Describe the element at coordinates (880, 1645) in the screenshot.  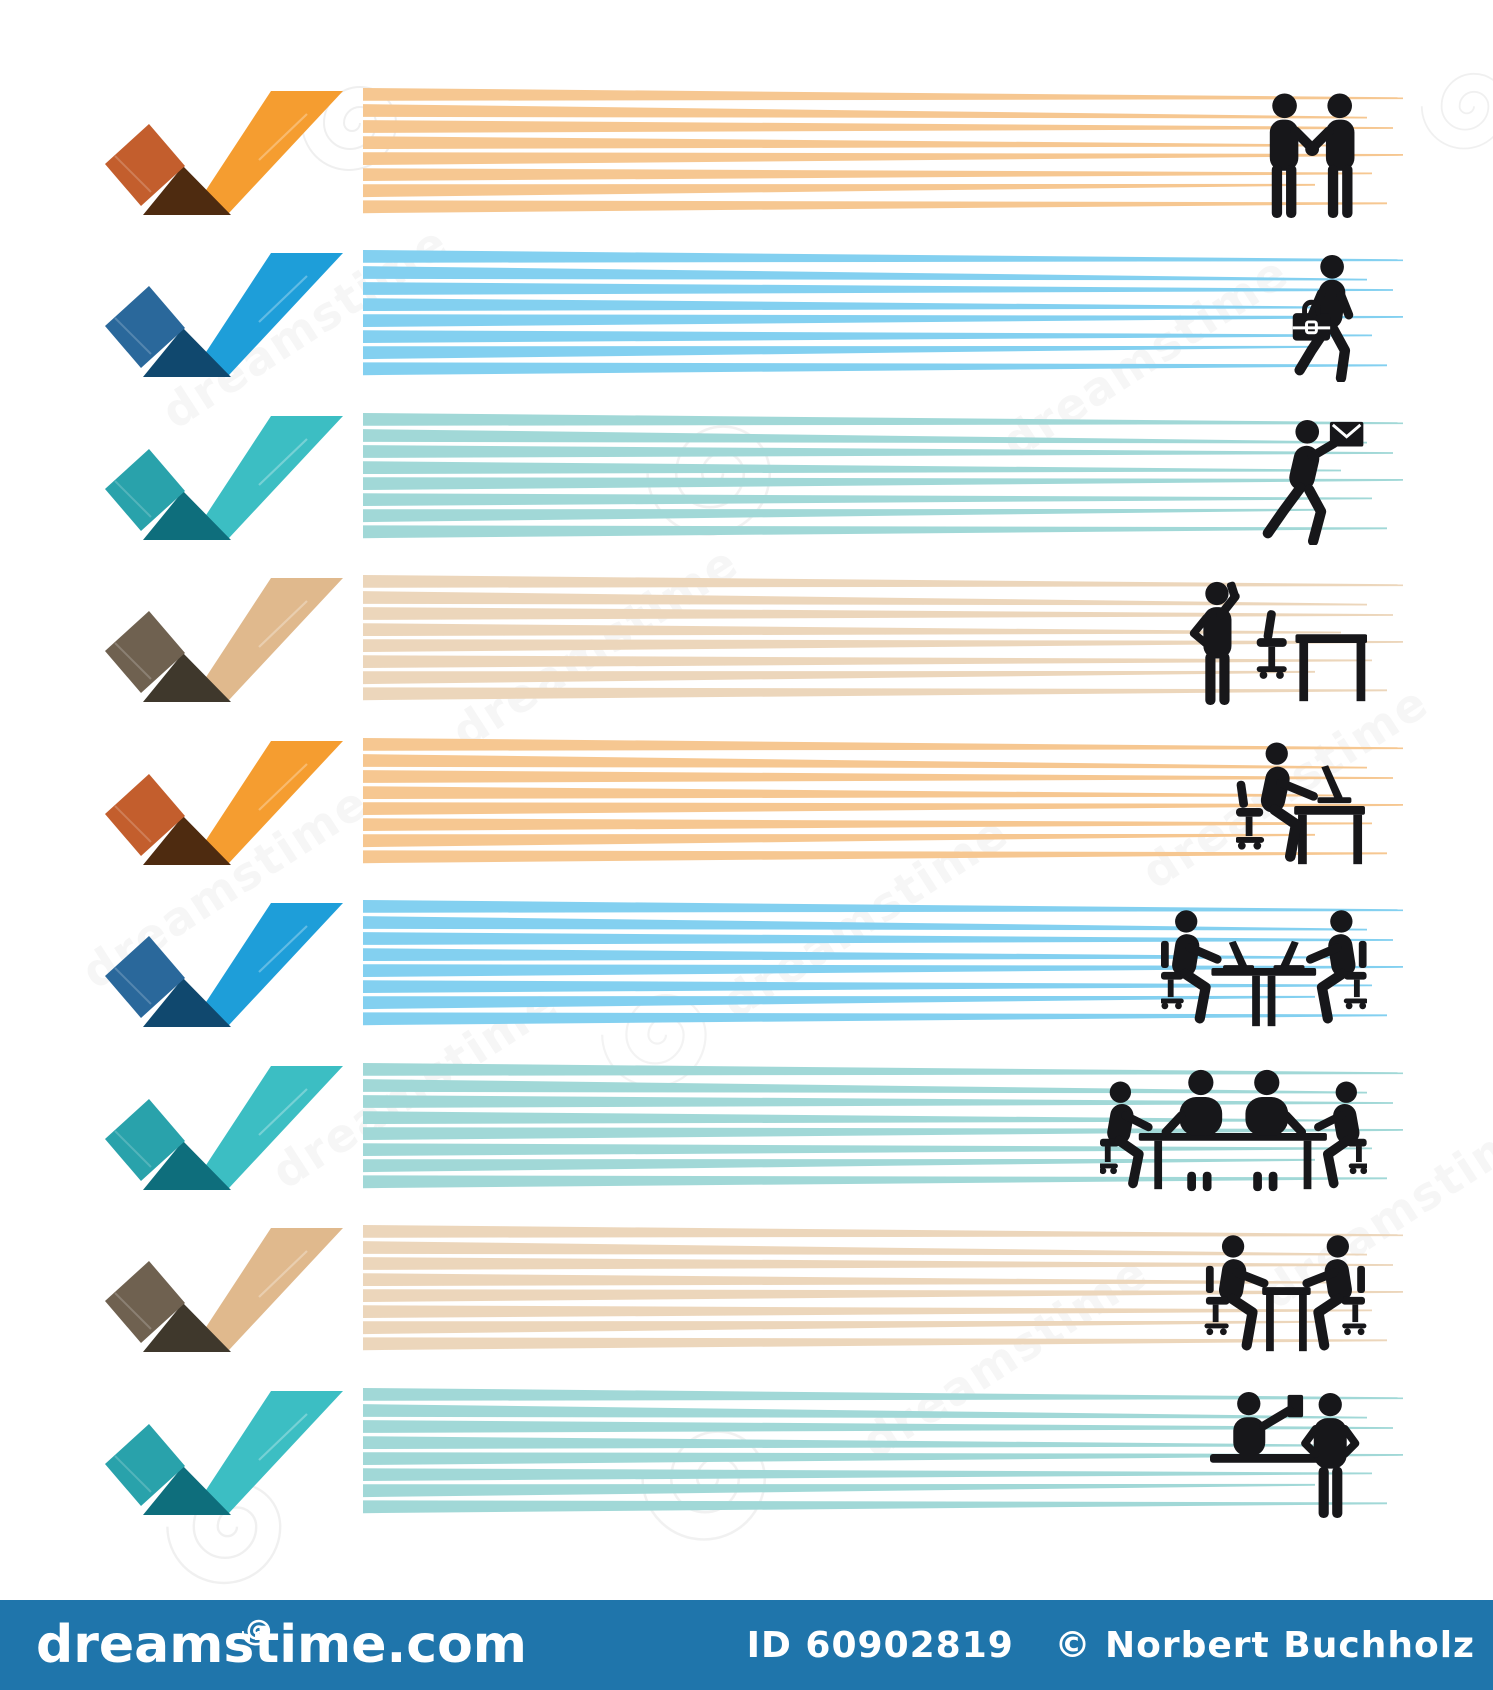
I see `image-id: ID 60902819` at that location.